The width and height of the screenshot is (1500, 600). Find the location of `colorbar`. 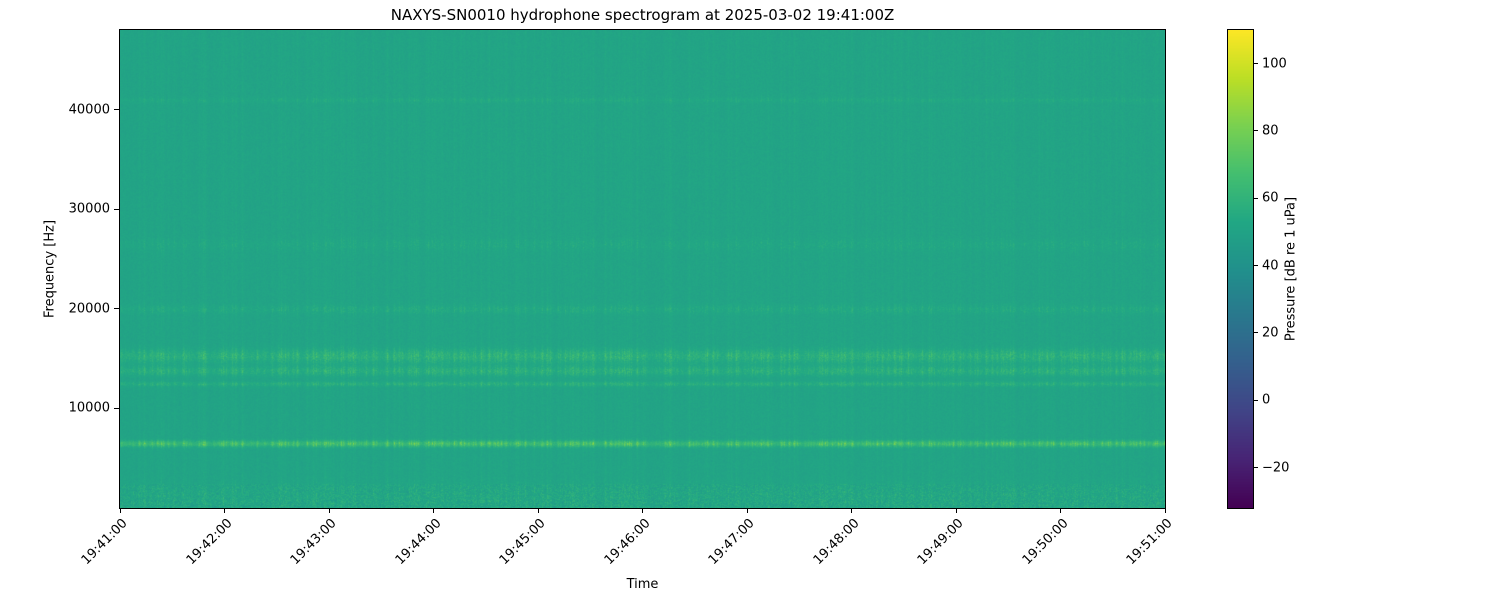

colorbar is located at coordinates (1240, 269).